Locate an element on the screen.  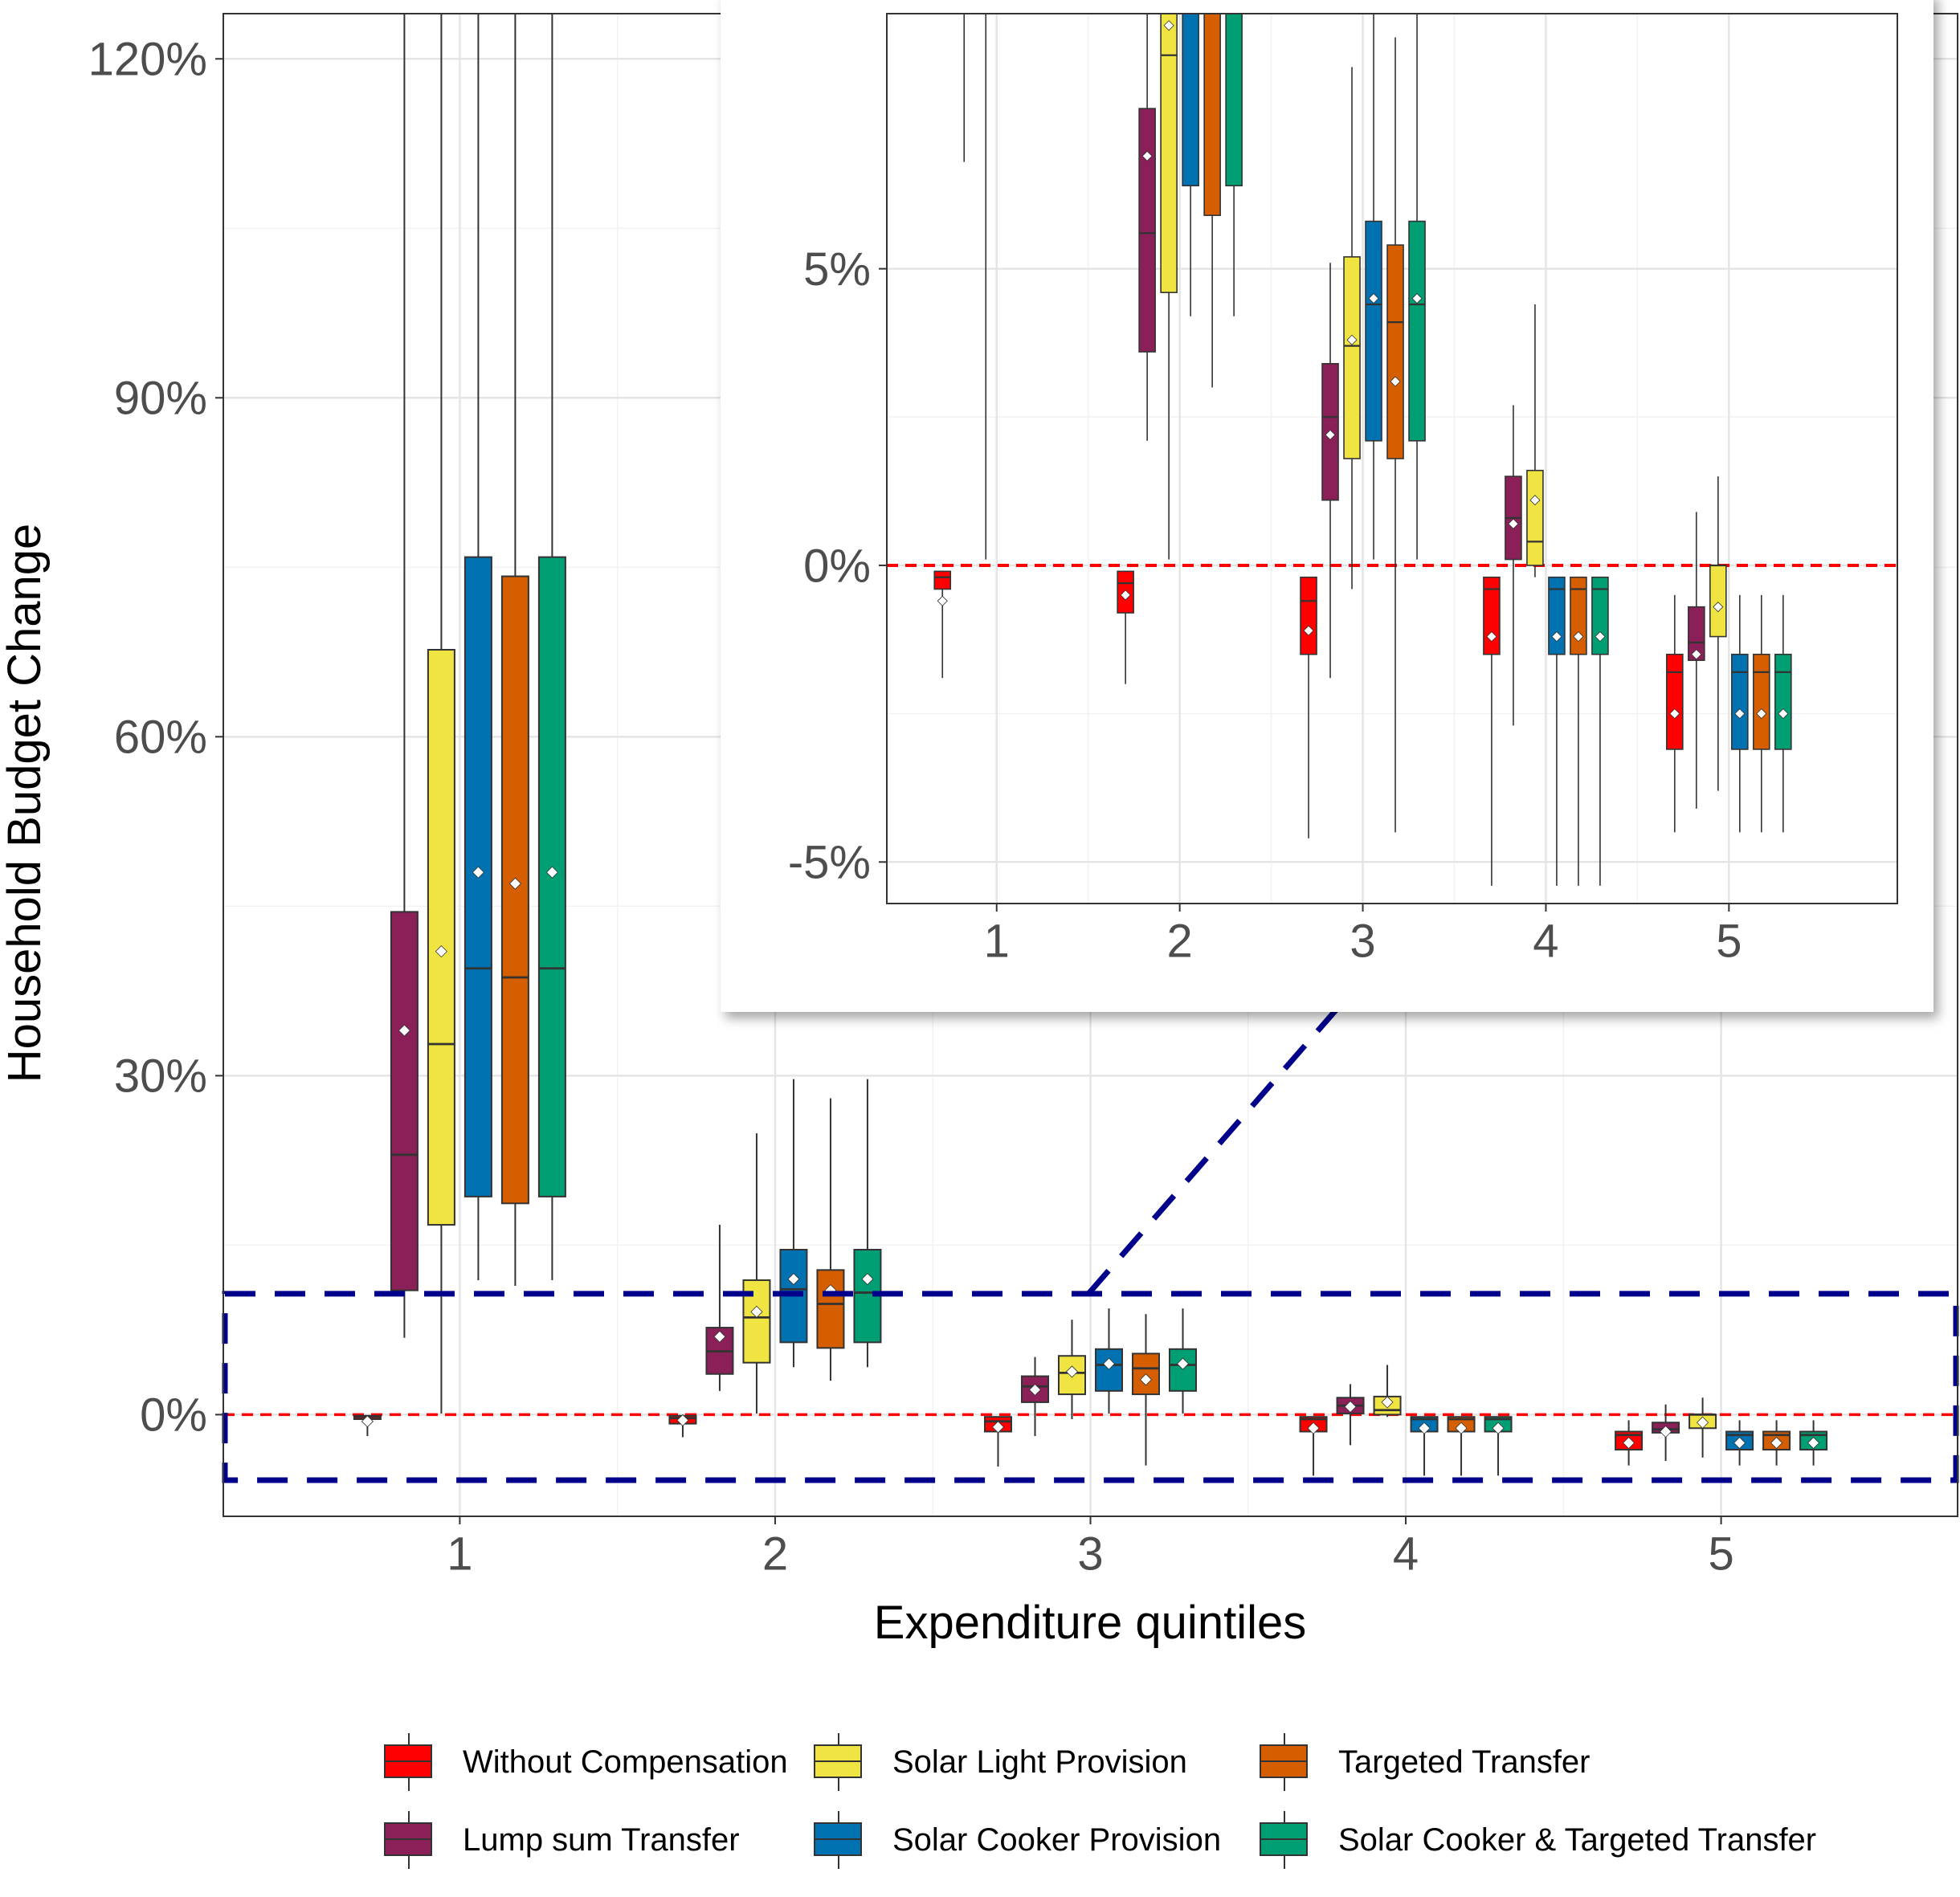
box-solar-cooker-targeted-transfer-q3 is located at coordinates (1183, 1361).